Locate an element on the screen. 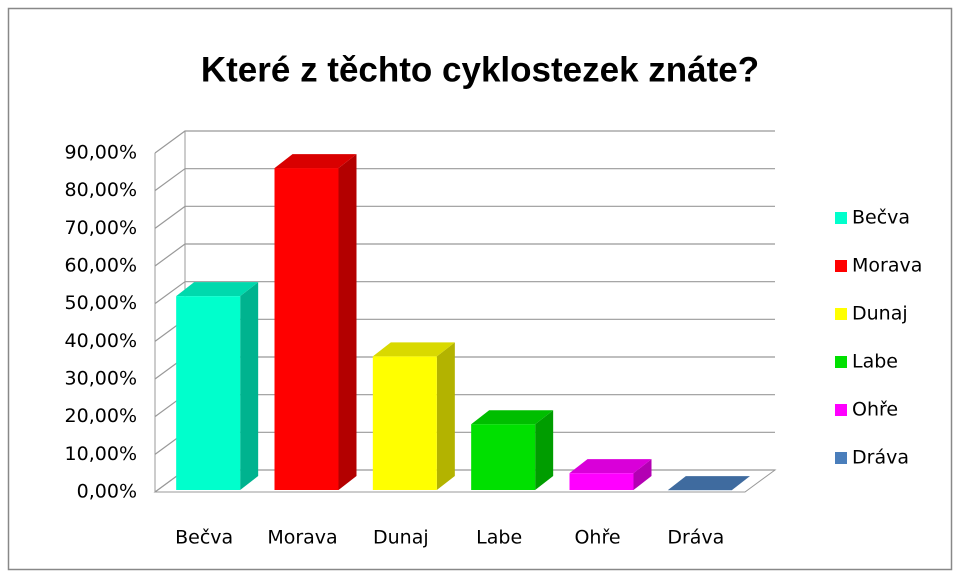 This screenshot has height=578, width=960. x-tick-label: Morava is located at coordinates (302, 538).